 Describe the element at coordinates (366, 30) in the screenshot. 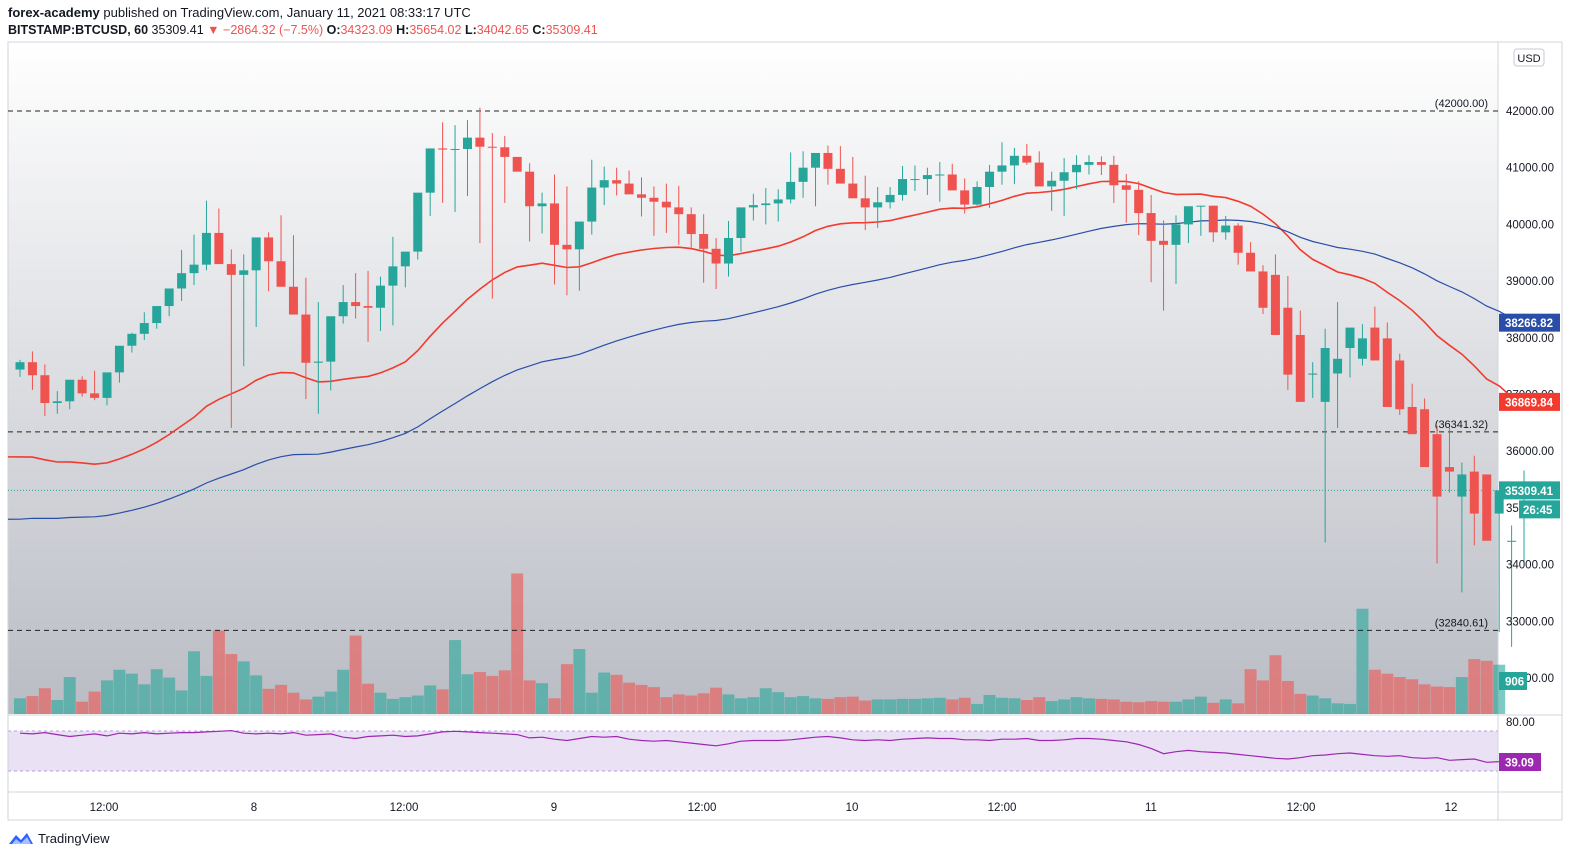

I see `open-value: 34323.09` at that location.